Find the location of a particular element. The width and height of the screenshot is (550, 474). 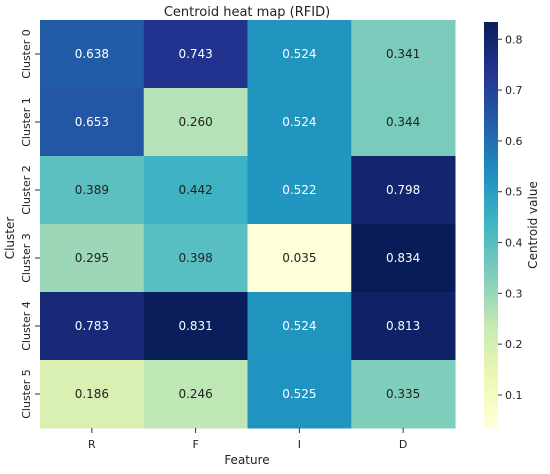

cell-value-label: 0.341 is located at coordinates (403, 54).